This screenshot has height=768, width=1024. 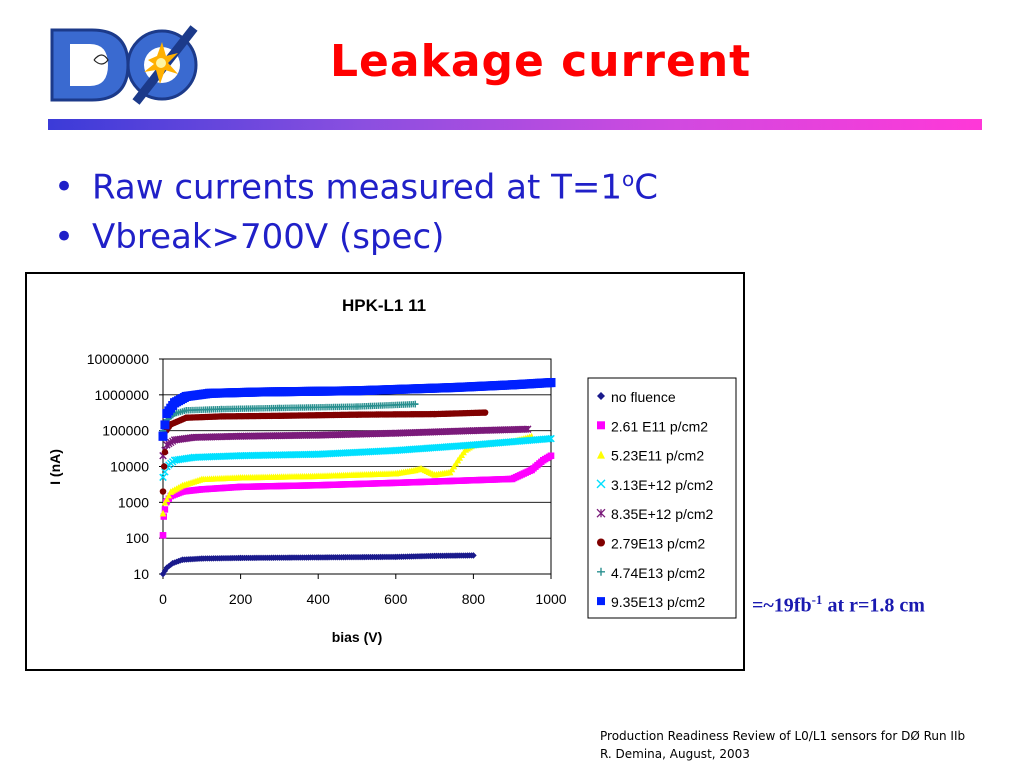 What do you see at coordinates (396, 599) in the screenshot?
I see `x-tick-label: 600` at bounding box center [396, 599].